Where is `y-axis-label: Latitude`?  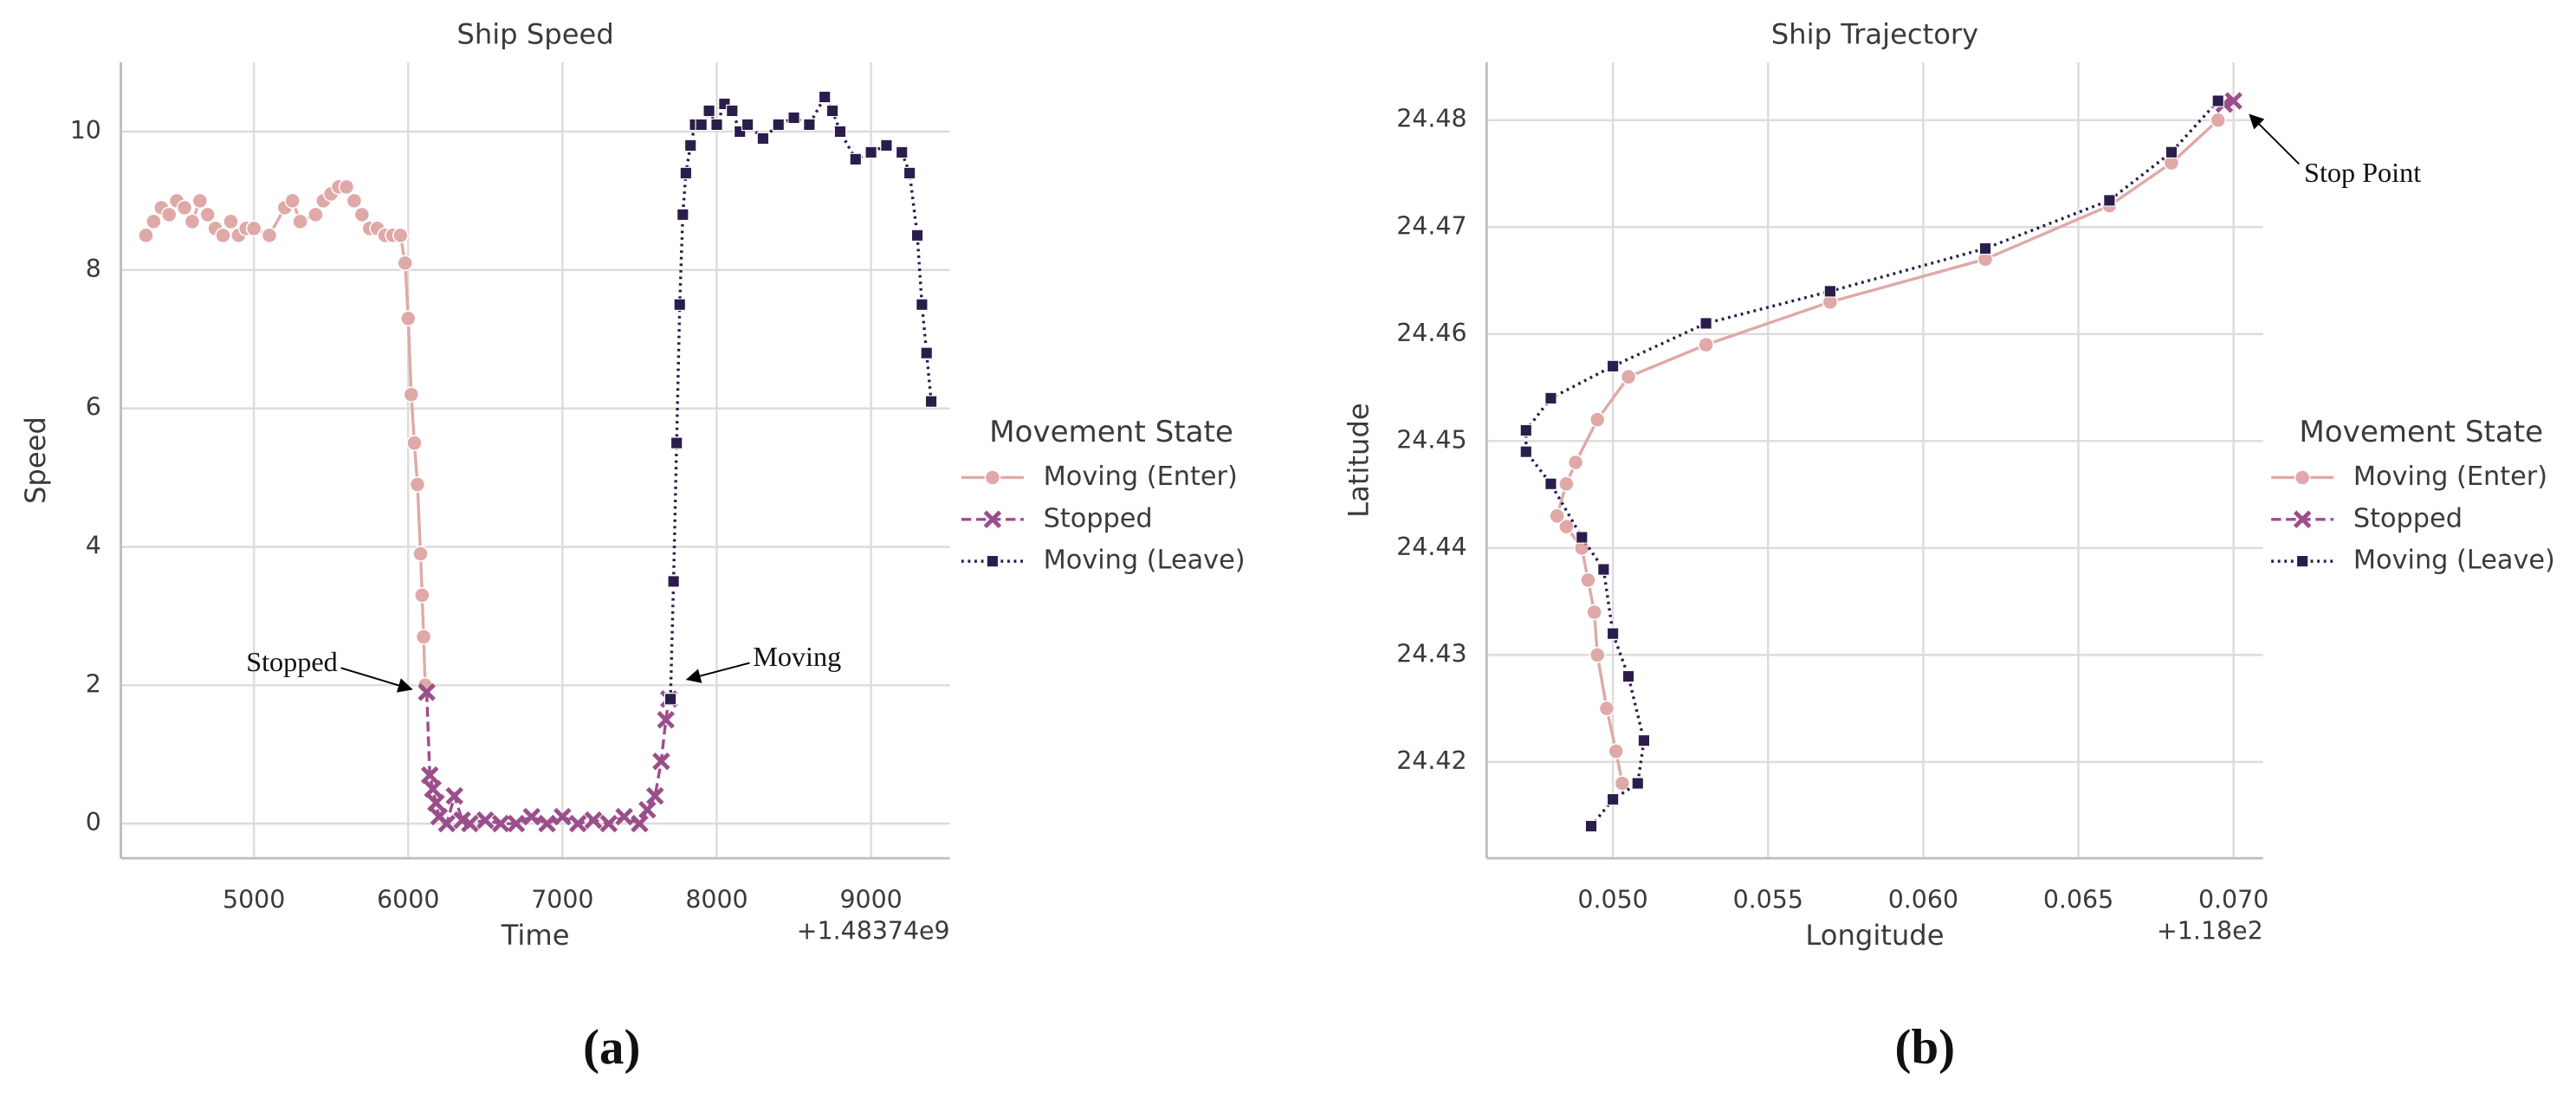
y-axis-label: Latitude is located at coordinates (1358, 460).